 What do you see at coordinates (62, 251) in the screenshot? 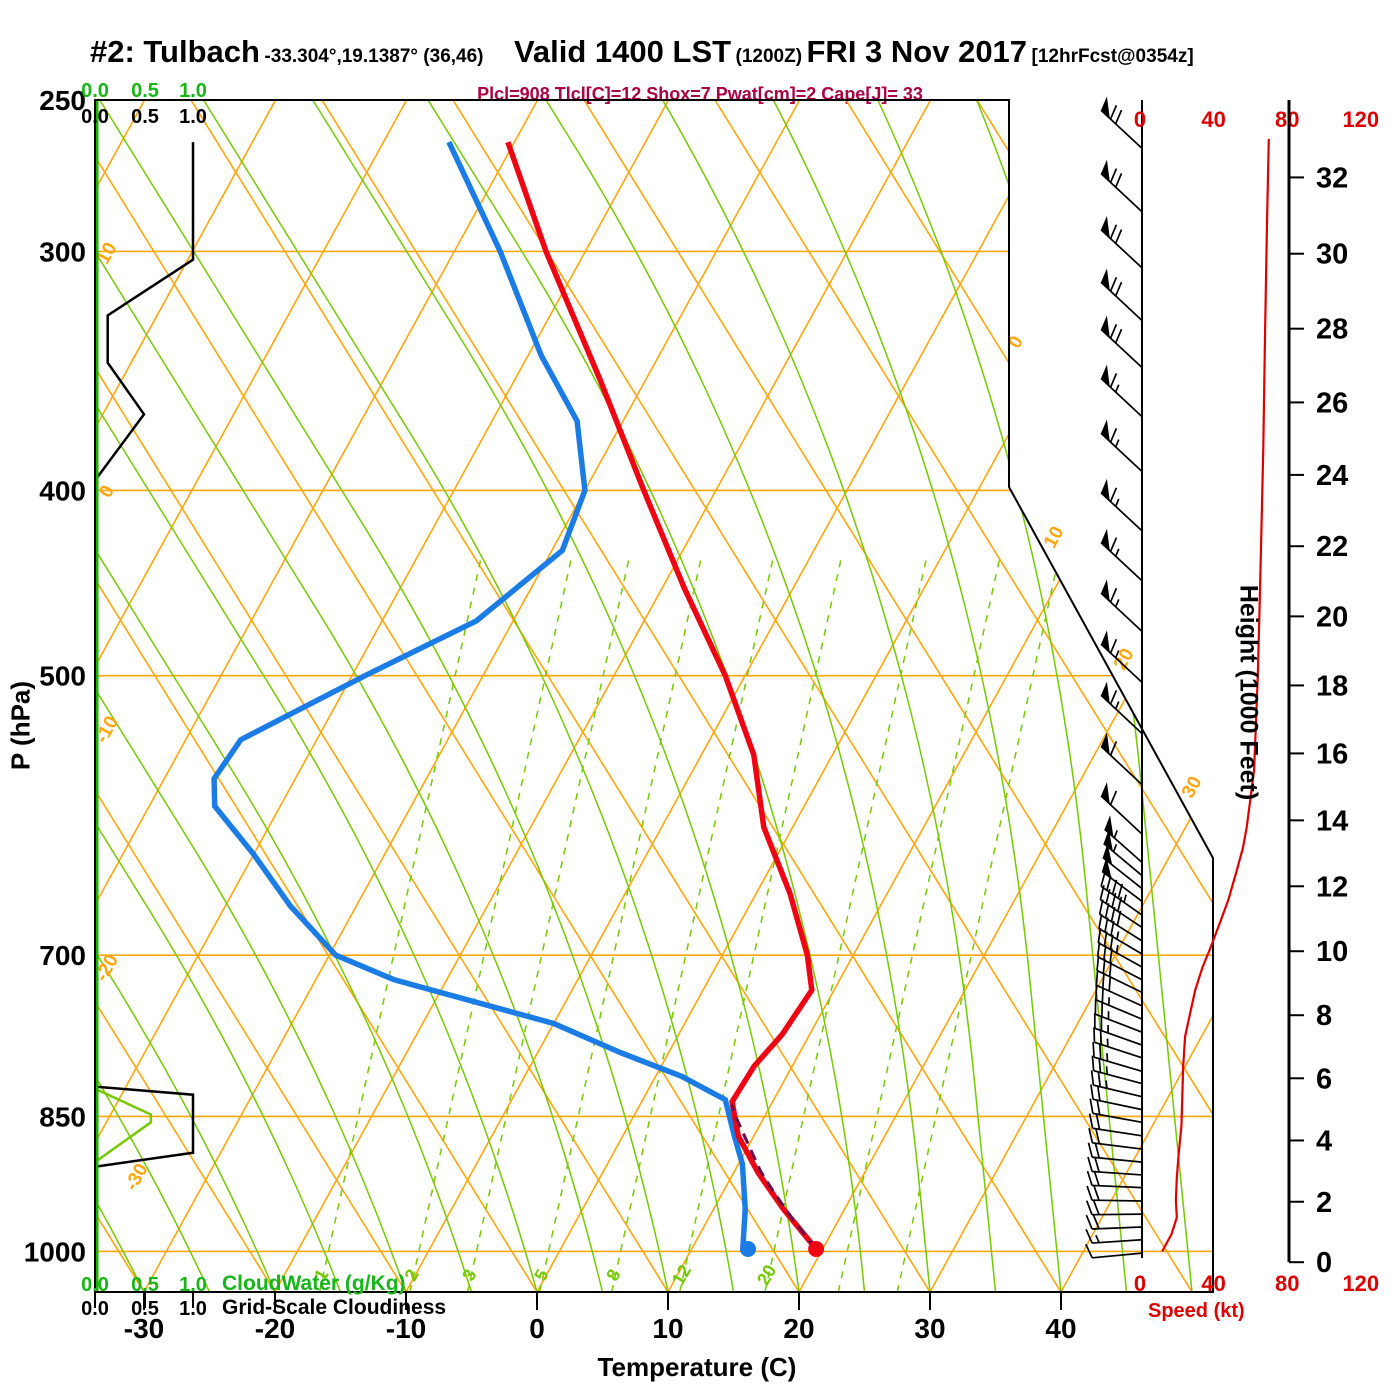
I see `svg-text: 300` at bounding box center [62, 251].